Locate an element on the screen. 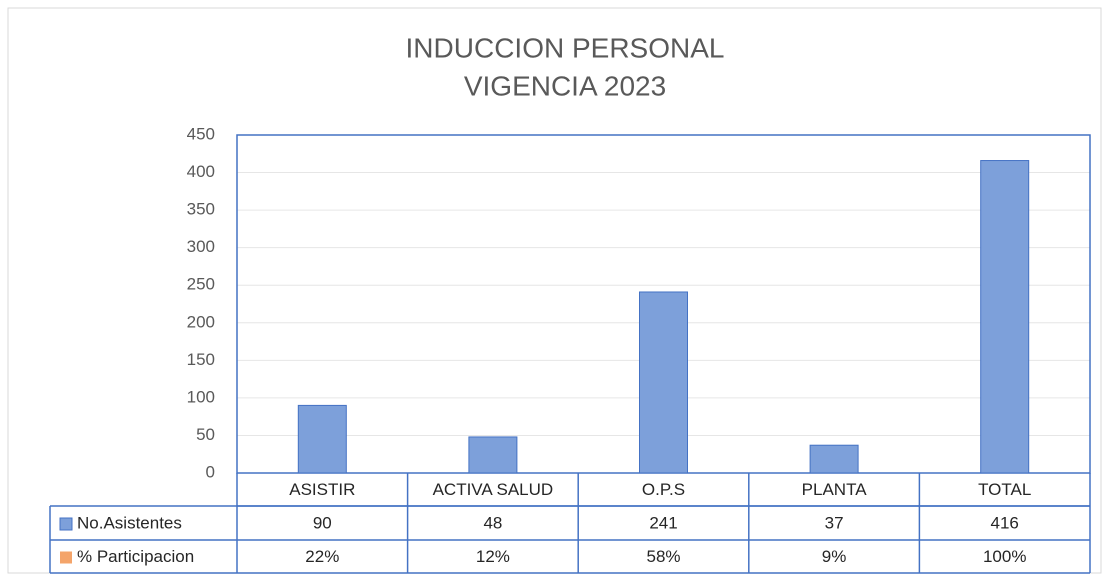  table-value: 416 is located at coordinates (1005, 522).